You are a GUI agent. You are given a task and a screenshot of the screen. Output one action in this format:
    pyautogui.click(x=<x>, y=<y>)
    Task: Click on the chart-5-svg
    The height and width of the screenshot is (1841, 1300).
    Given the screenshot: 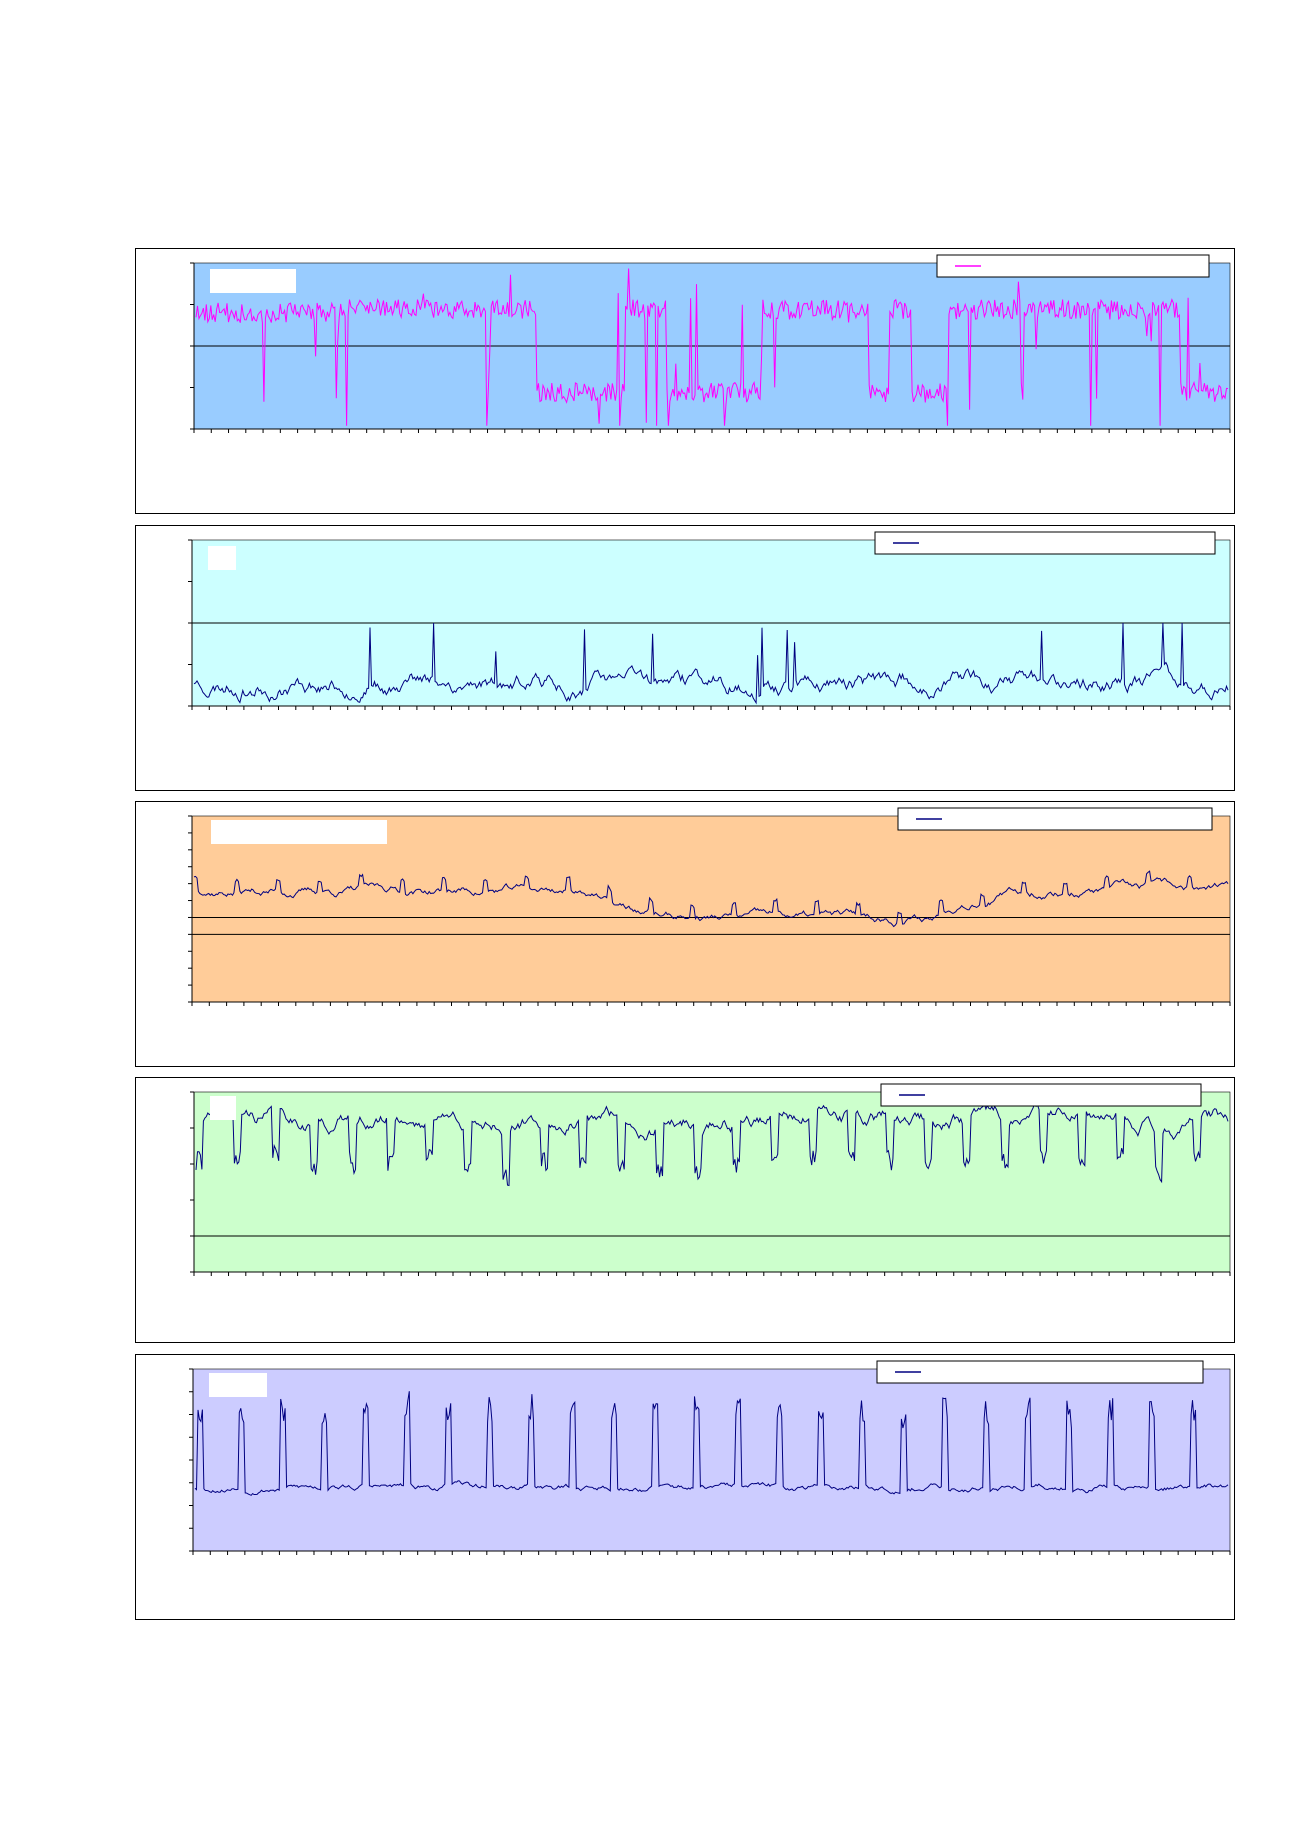 What is the action you would take?
    pyautogui.click(x=710, y=1457)
    